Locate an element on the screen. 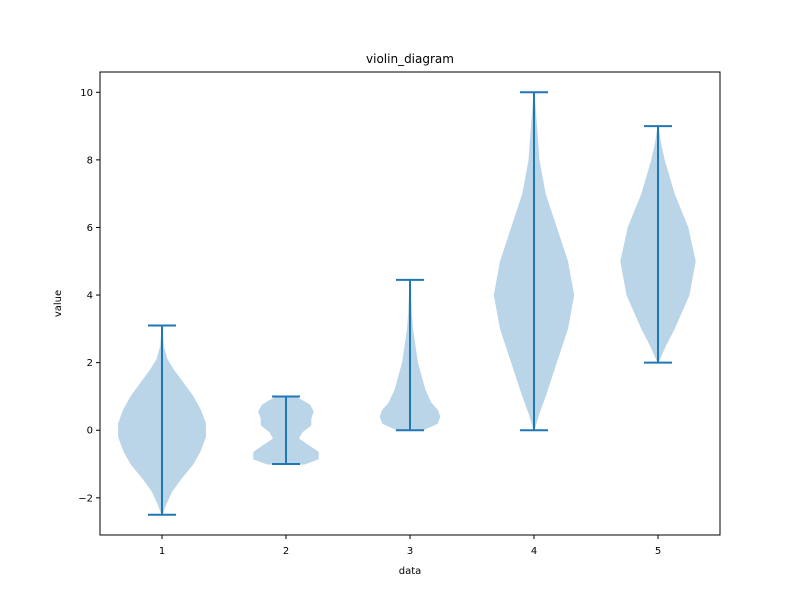 This screenshot has width=800, height=600. y-tick-label-0: −2 is located at coordinates (85, 498).